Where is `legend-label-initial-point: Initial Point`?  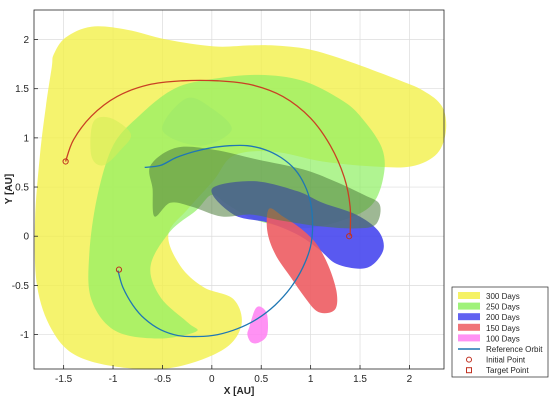
legend-label-initial-point: Initial Point is located at coordinates (506, 360).